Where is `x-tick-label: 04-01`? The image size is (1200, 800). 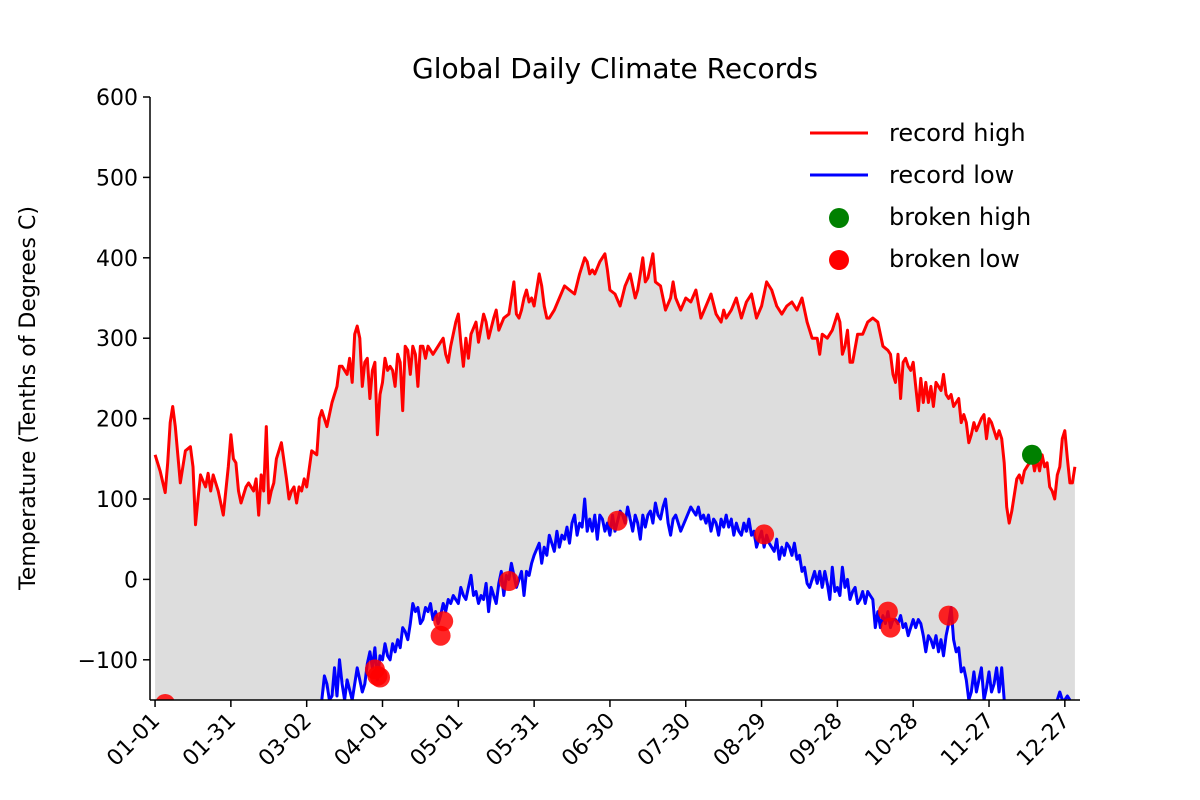
x-tick-label: 04-01 is located at coordinates (361, 740).